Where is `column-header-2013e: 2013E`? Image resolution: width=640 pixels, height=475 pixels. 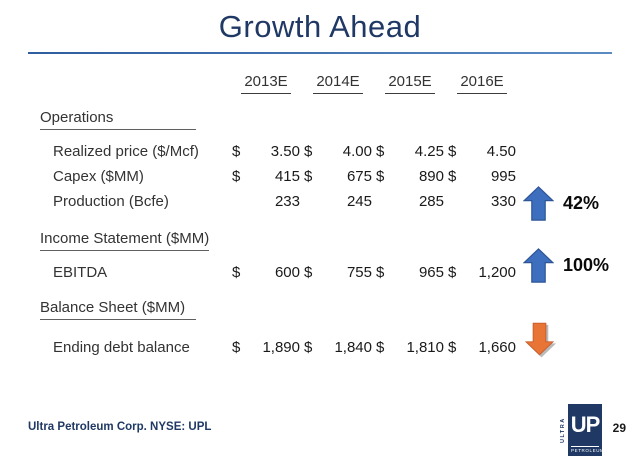
column-header-2013e: 2013E is located at coordinates (266, 83).